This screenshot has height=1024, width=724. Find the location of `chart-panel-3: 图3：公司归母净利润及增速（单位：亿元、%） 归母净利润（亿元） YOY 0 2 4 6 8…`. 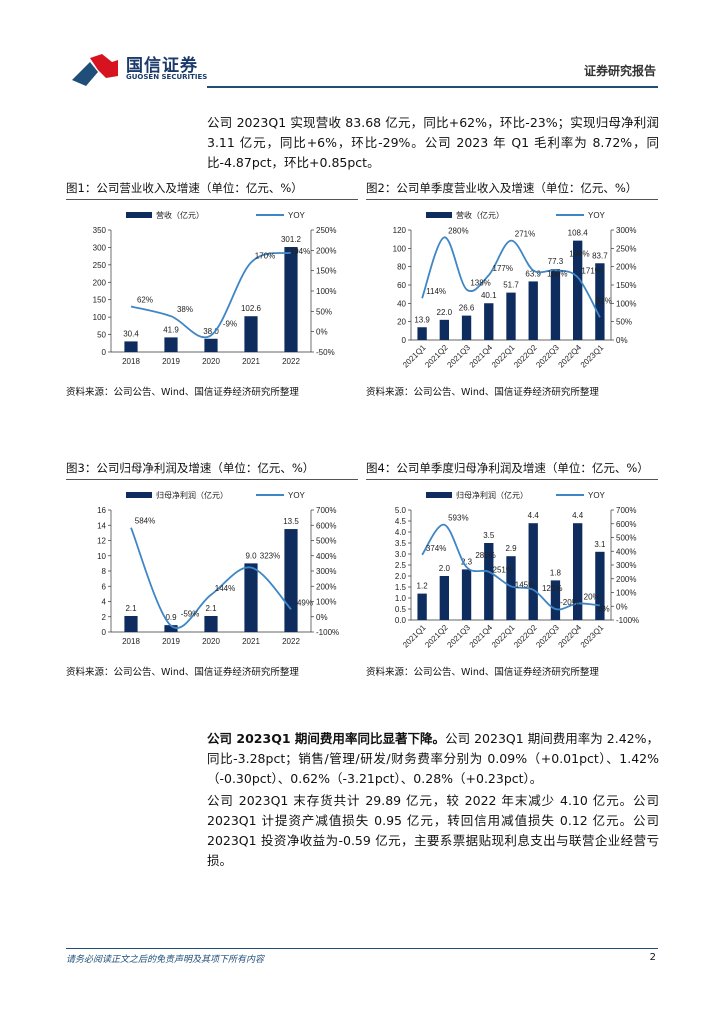

chart-panel-3: 图3：公司归母净利润及增速（单位：亿元、%） 归母净利润（亿元） YOY 0 2 4 6 8… is located at coordinates (212, 559).